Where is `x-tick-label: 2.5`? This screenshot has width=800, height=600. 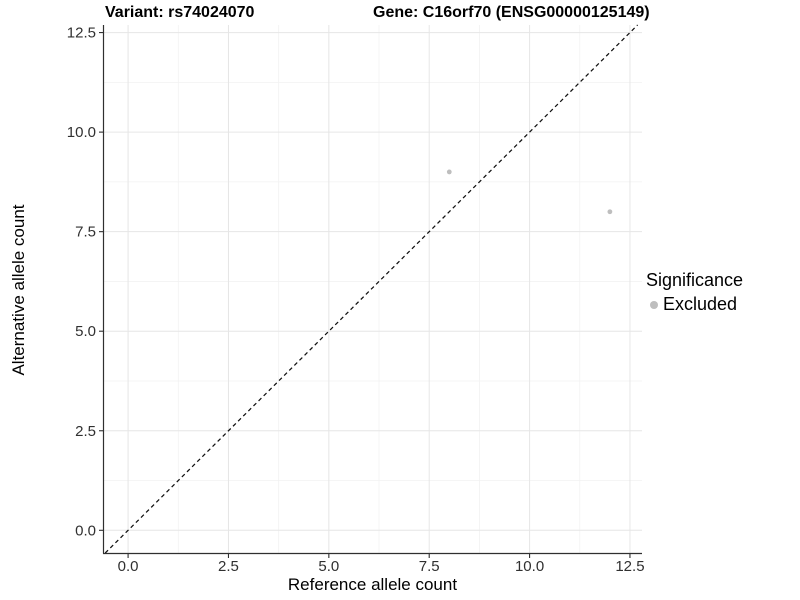 x-tick-label: 2.5 is located at coordinates (228, 566).